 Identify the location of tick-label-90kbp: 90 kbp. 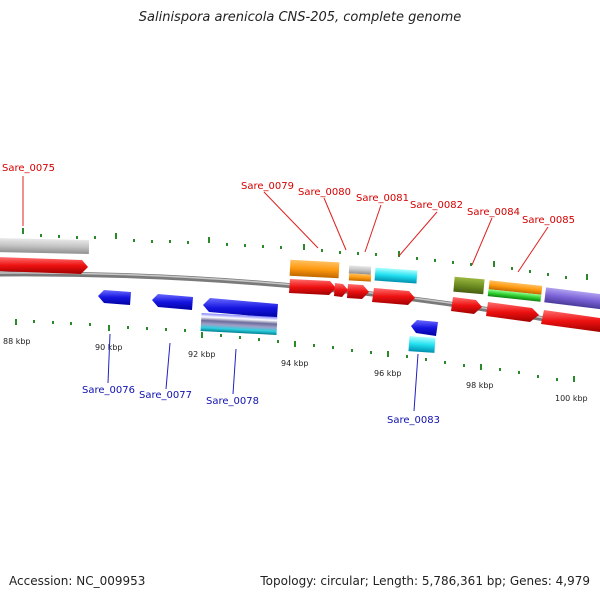
(109, 347).